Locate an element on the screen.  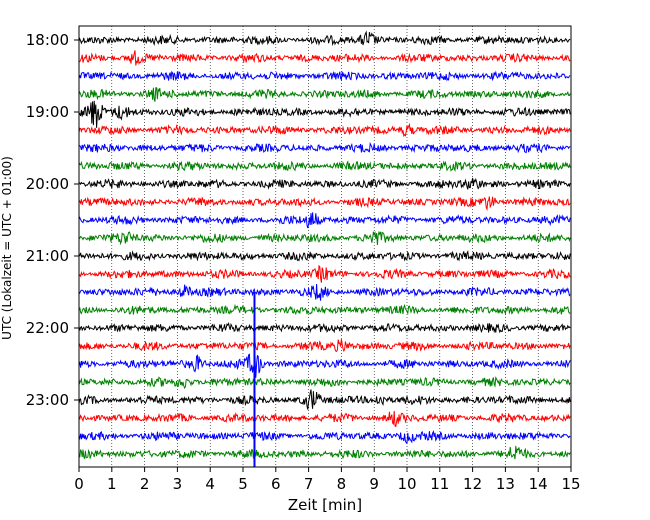
trace-1945 is located at coordinates (324, 166).